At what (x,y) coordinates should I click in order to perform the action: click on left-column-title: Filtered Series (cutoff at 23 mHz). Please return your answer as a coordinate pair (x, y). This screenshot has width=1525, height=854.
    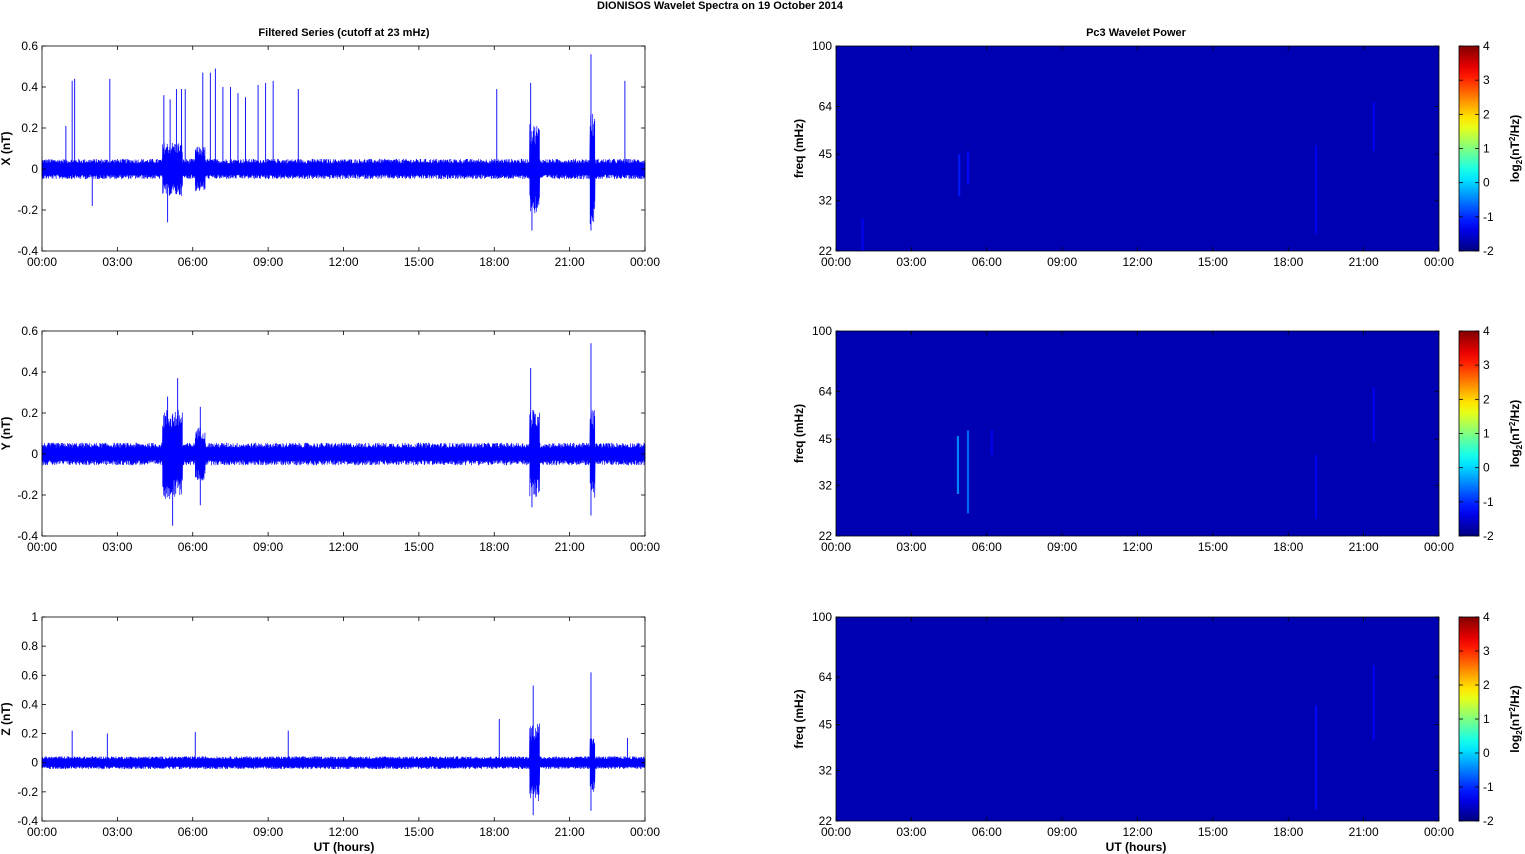
    Looking at the image, I should click on (343, 33).